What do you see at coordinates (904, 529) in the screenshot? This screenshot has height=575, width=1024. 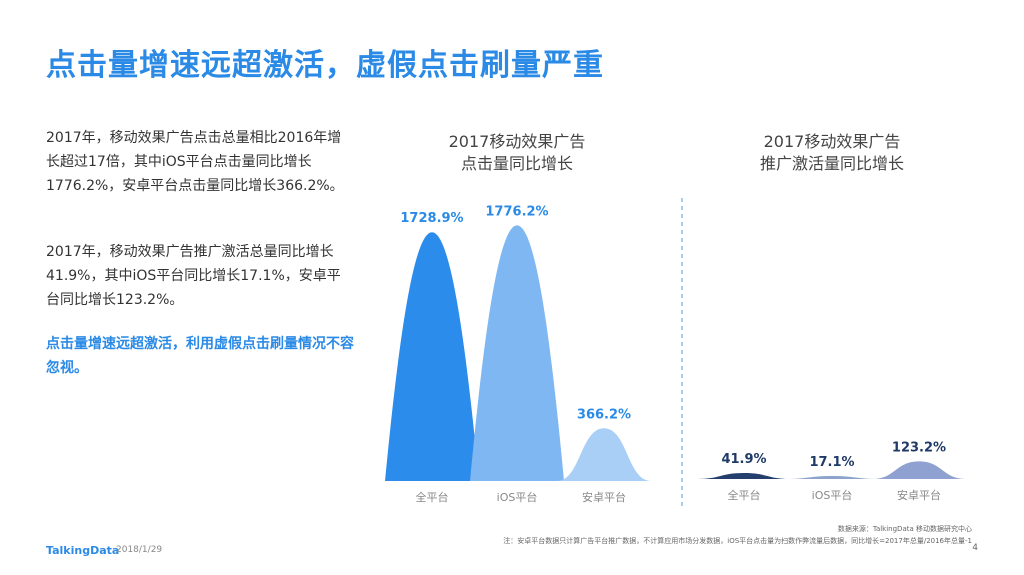 I see `data-source: 数据来源：TalkingData 移动数据研究中心` at bounding box center [904, 529].